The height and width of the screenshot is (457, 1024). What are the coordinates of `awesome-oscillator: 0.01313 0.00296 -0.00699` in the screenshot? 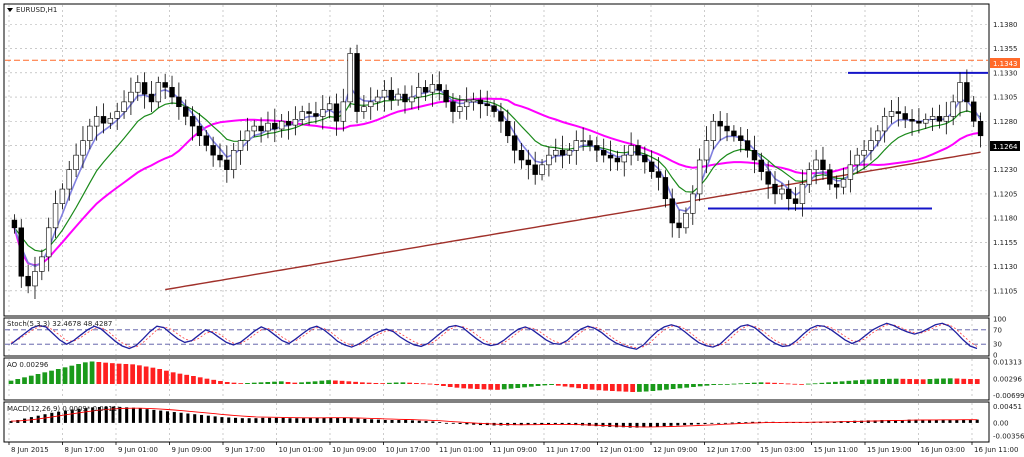 It's located at (516, 379).